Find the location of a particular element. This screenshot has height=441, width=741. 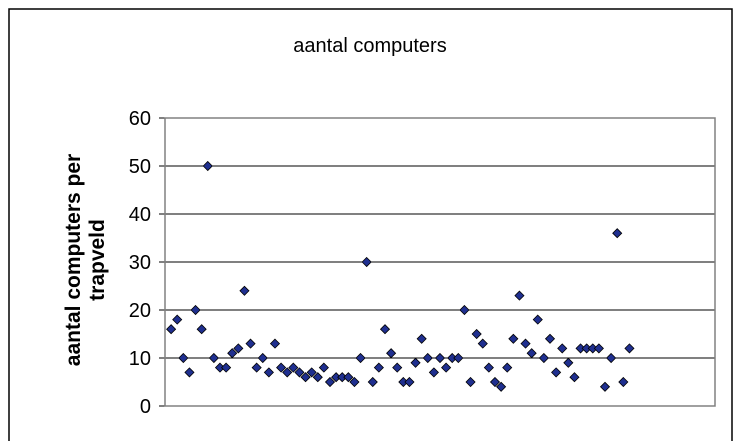

y-axis-label: aantal computers per trapveld is located at coordinates (85, 260).